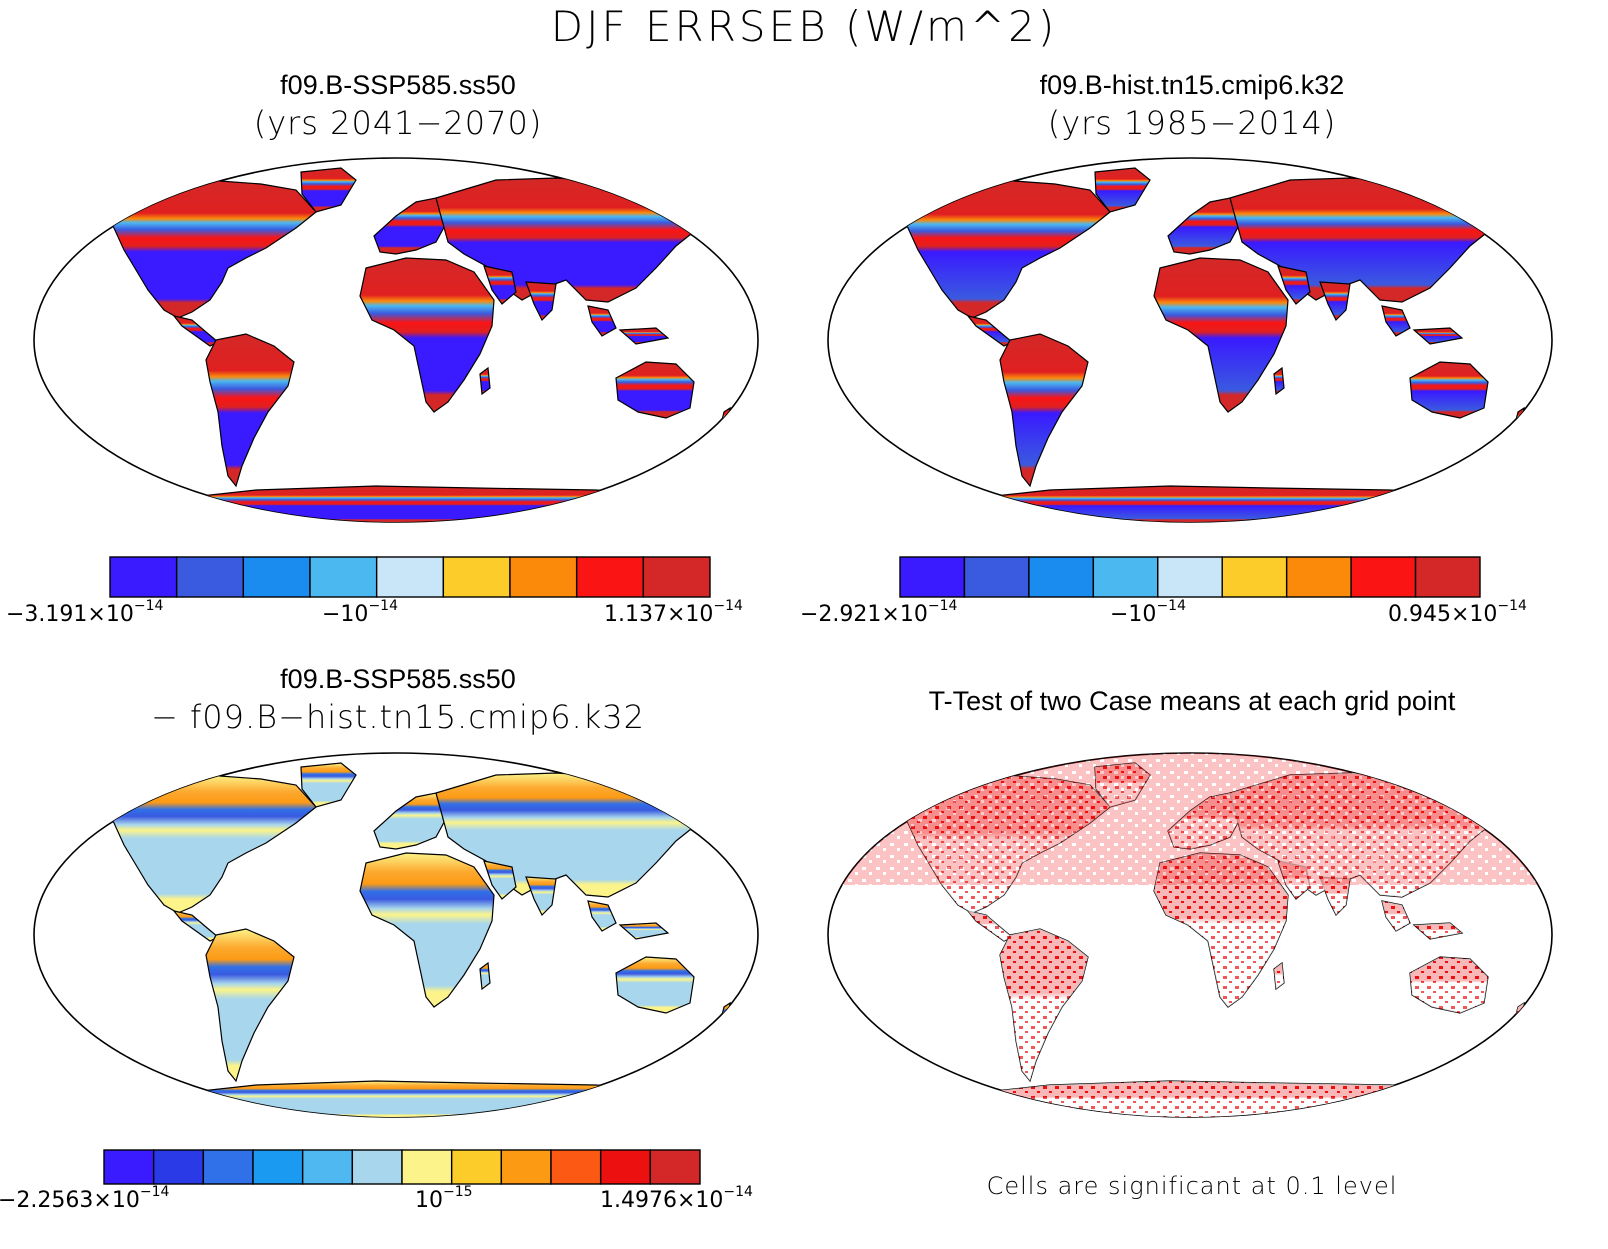 The width and height of the screenshot is (1608, 1249). I want to click on colorbar-ssp585, so click(410, 577).